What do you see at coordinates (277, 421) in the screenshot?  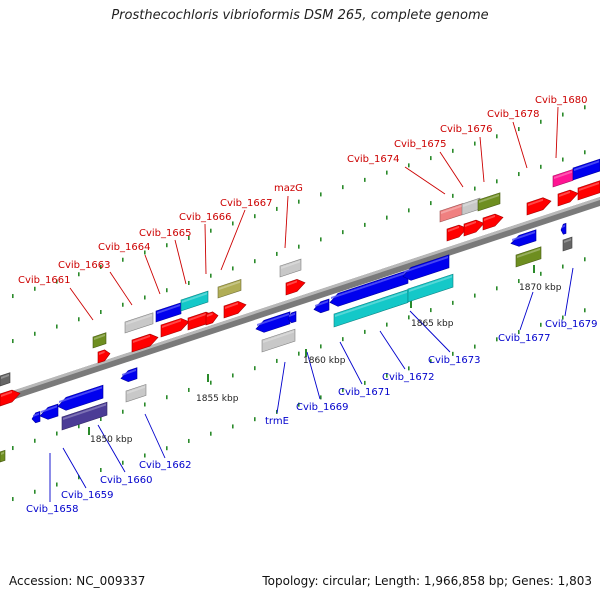 I see `gene-label-trme: trmE` at bounding box center [277, 421].